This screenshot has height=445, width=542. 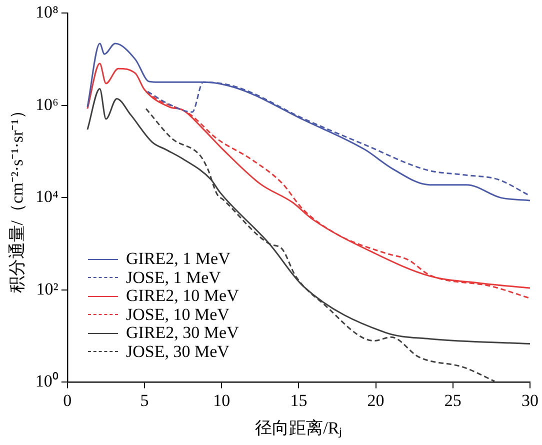 What do you see at coordinates (178, 351) in the screenshot?
I see `legend-label: JOSE, 30 MeV` at bounding box center [178, 351].